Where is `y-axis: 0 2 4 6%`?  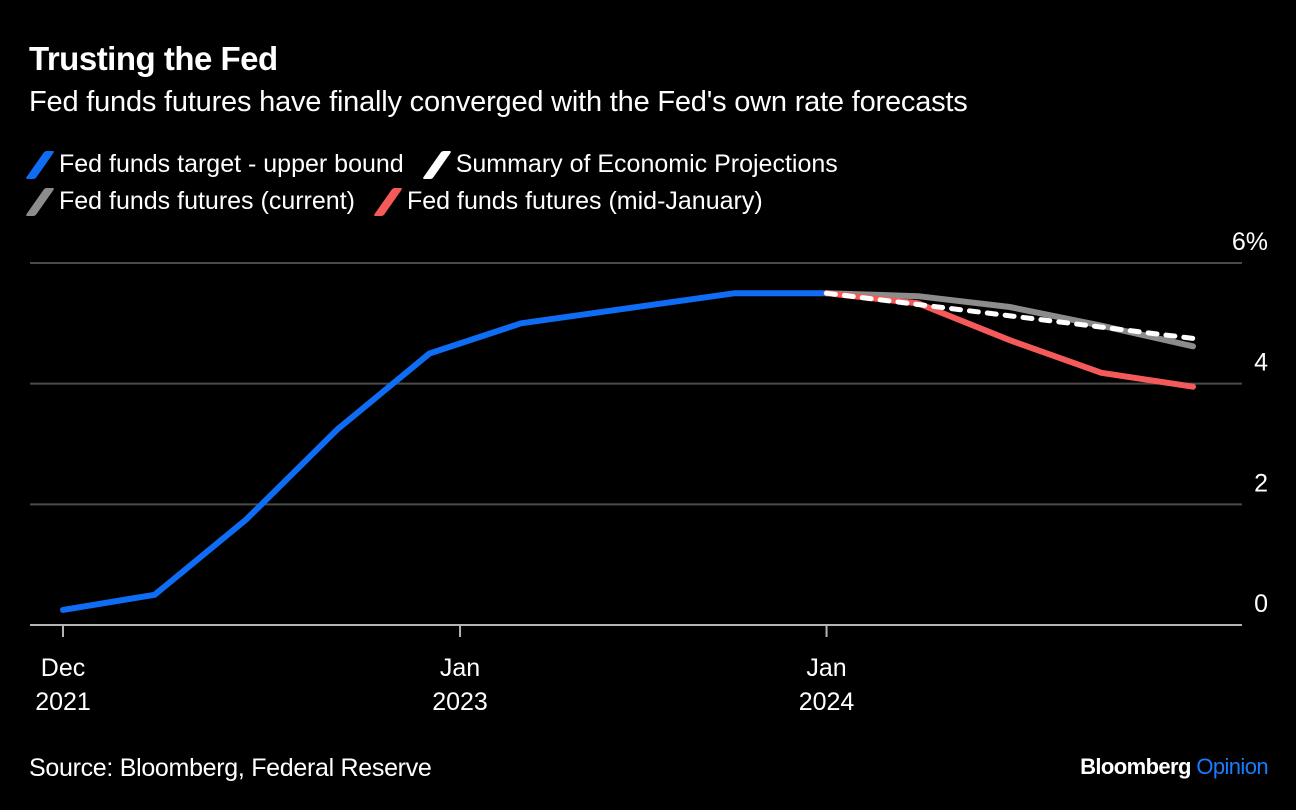
y-axis: 0 2 4 6% is located at coordinates (1250, 423).